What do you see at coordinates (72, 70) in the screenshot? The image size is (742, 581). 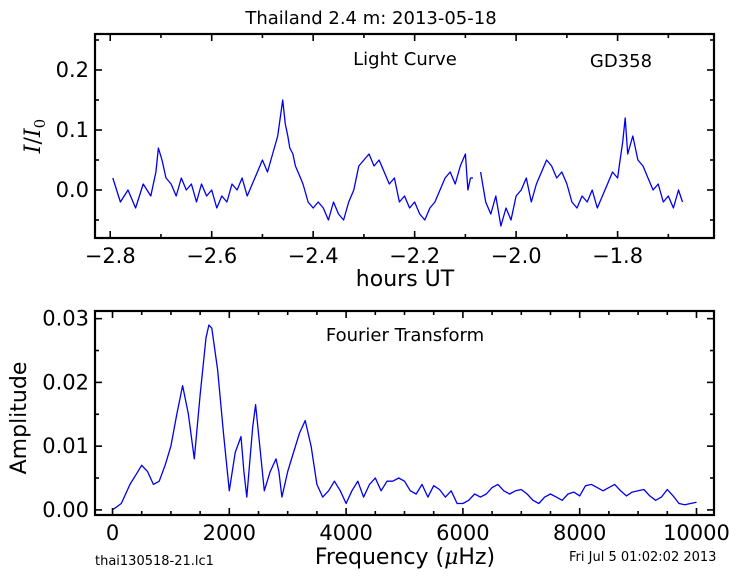 I see `lc-ytick-label: 0.2` at bounding box center [72, 70].